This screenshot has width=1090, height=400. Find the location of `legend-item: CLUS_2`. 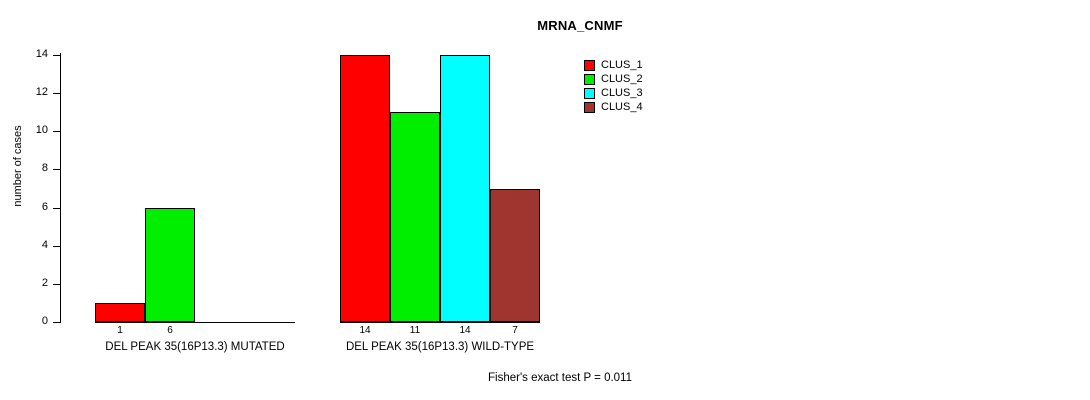

legend-item: CLUS_2 is located at coordinates (644, 80).